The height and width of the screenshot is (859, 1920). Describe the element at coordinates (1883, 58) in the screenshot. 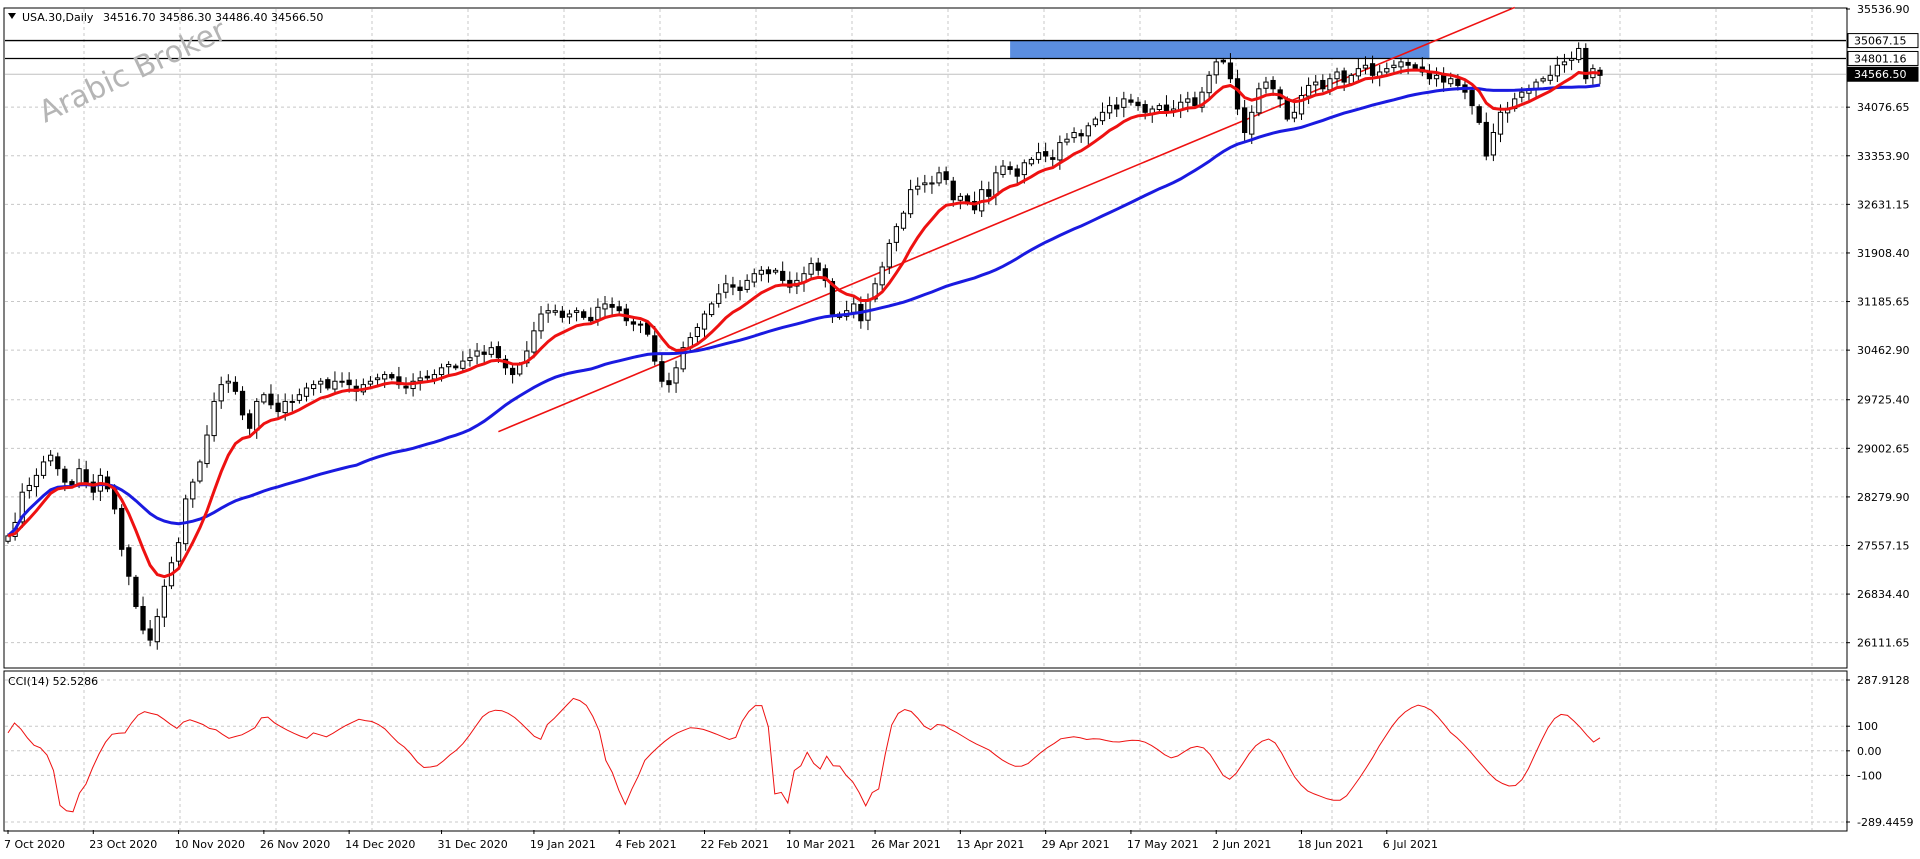

I see `level-tag` at that location.